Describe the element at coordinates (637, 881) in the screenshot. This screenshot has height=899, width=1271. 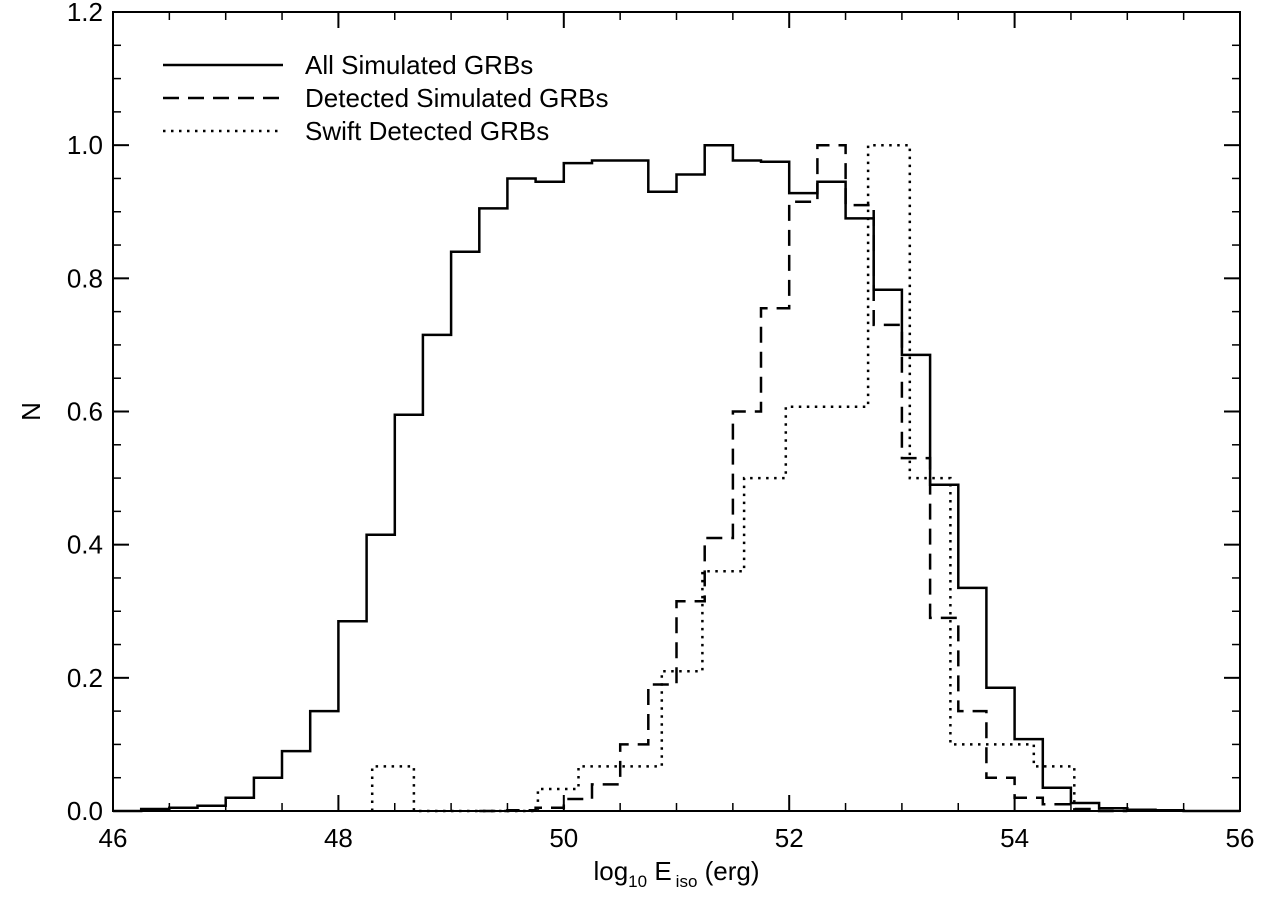
I see `x-axis-title-sub: 10` at that location.